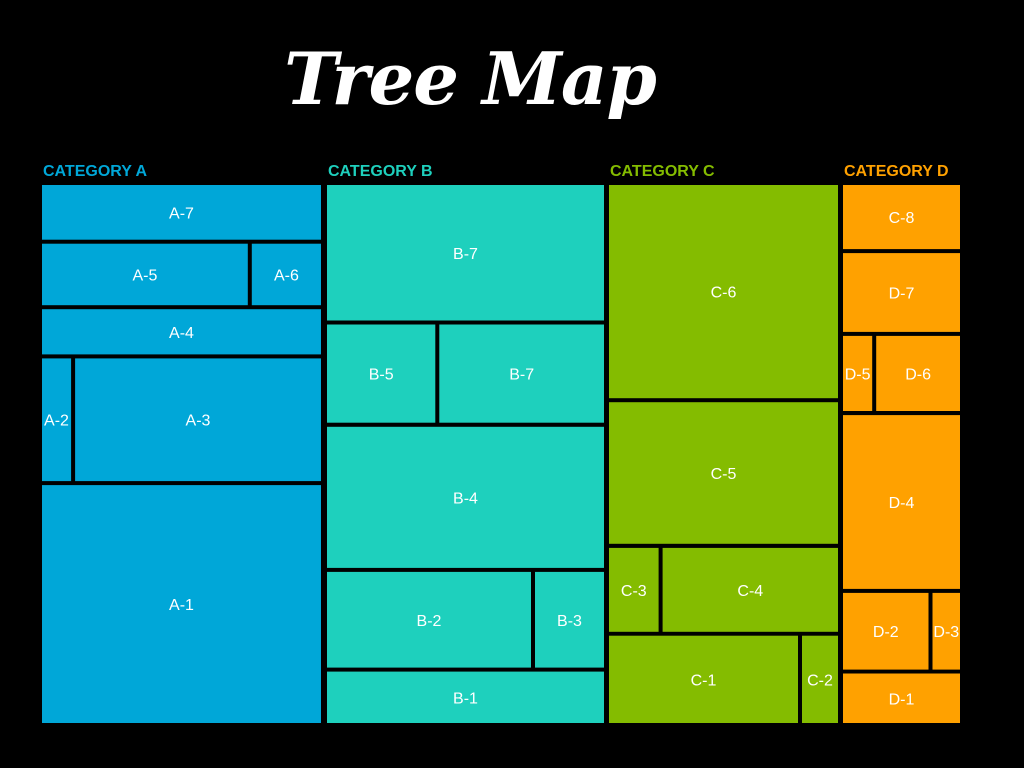 The width and height of the screenshot is (1024, 768). I want to click on treemap-cell-d-1: D-1, so click(901, 698).